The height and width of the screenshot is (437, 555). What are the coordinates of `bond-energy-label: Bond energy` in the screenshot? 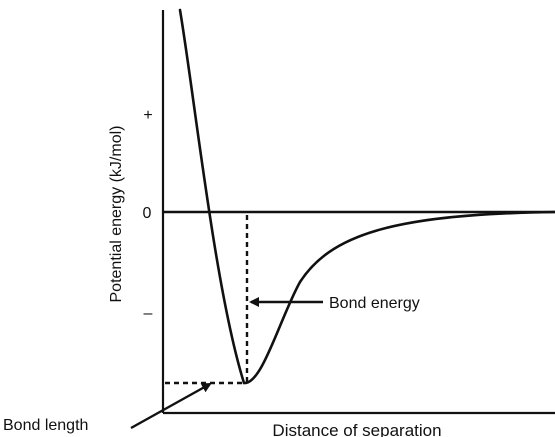 It's located at (374, 303).